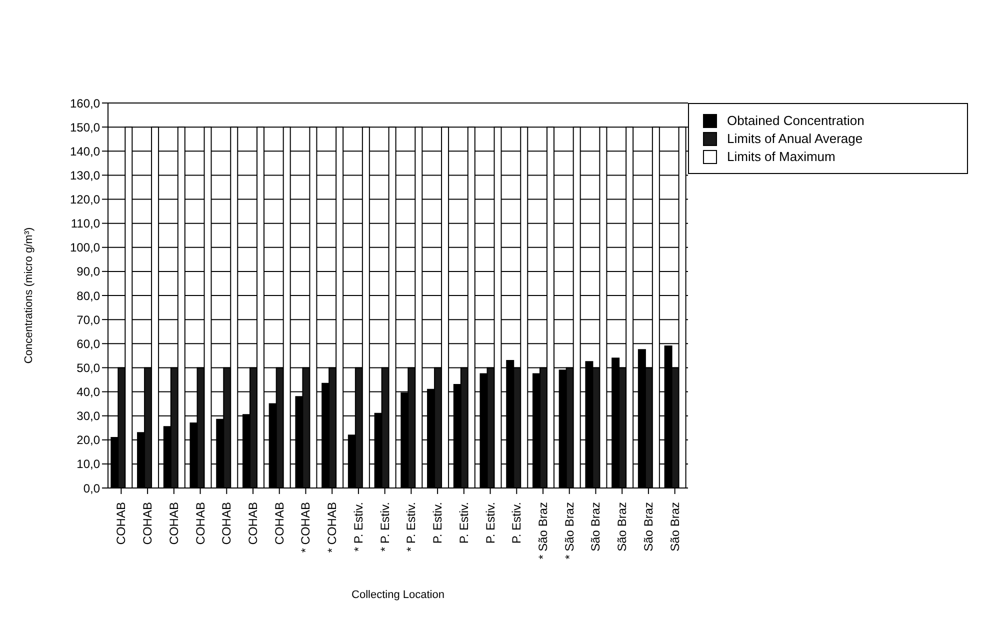  What do you see at coordinates (85, 151) in the screenshot?
I see `y-tick-label: 140,0` at bounding box center [85, 151].